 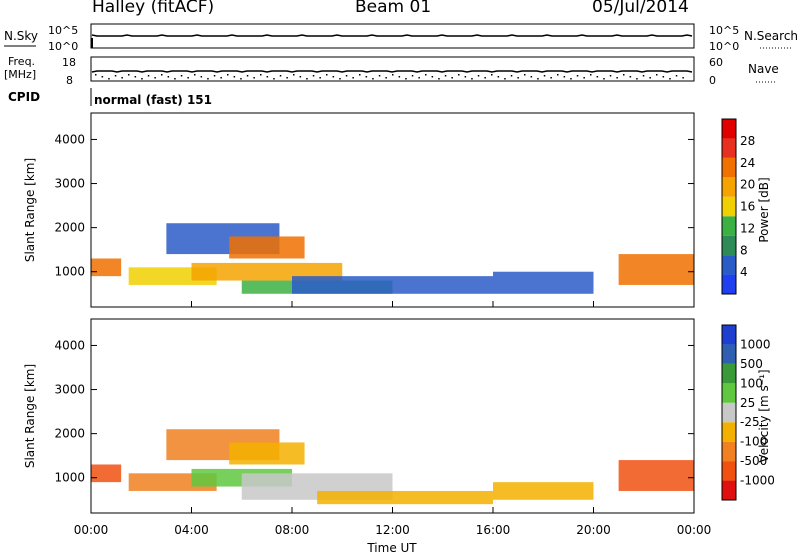 I want to click on freq-tick-bottom: 8, so click(x=69, y=80).